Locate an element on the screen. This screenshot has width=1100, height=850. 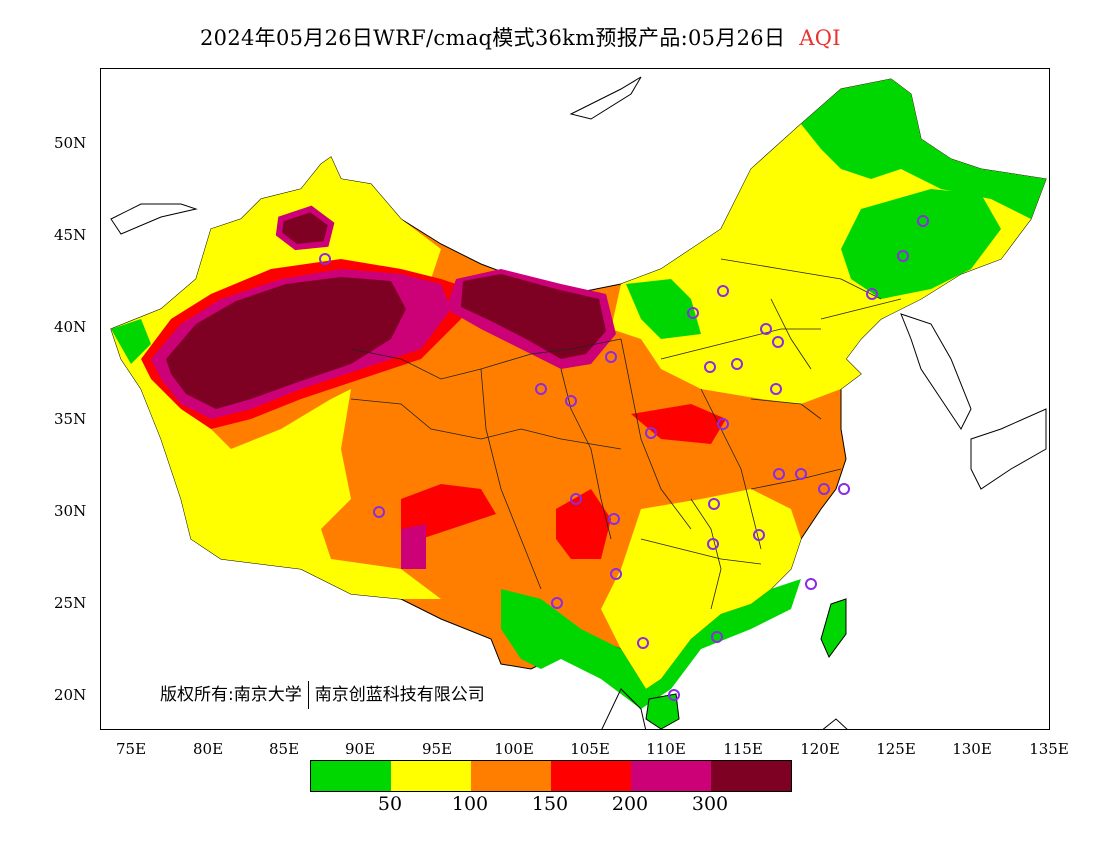
maroon-zone-alxa is located at coordinates (533, 316).